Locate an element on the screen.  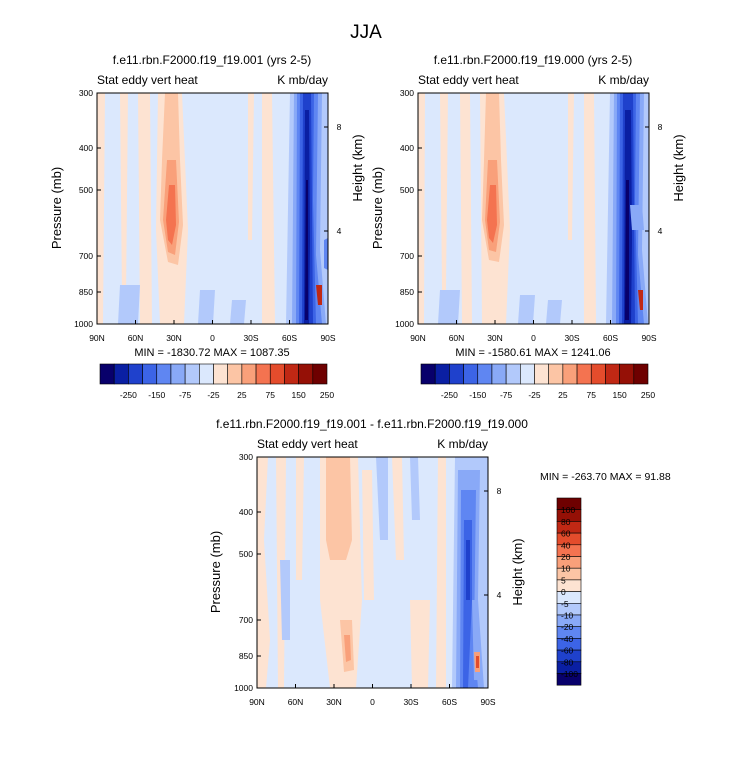
min-max-stats: MIN = -1580.61 MAX = 1241.06 is located at coordinates (532, 353).